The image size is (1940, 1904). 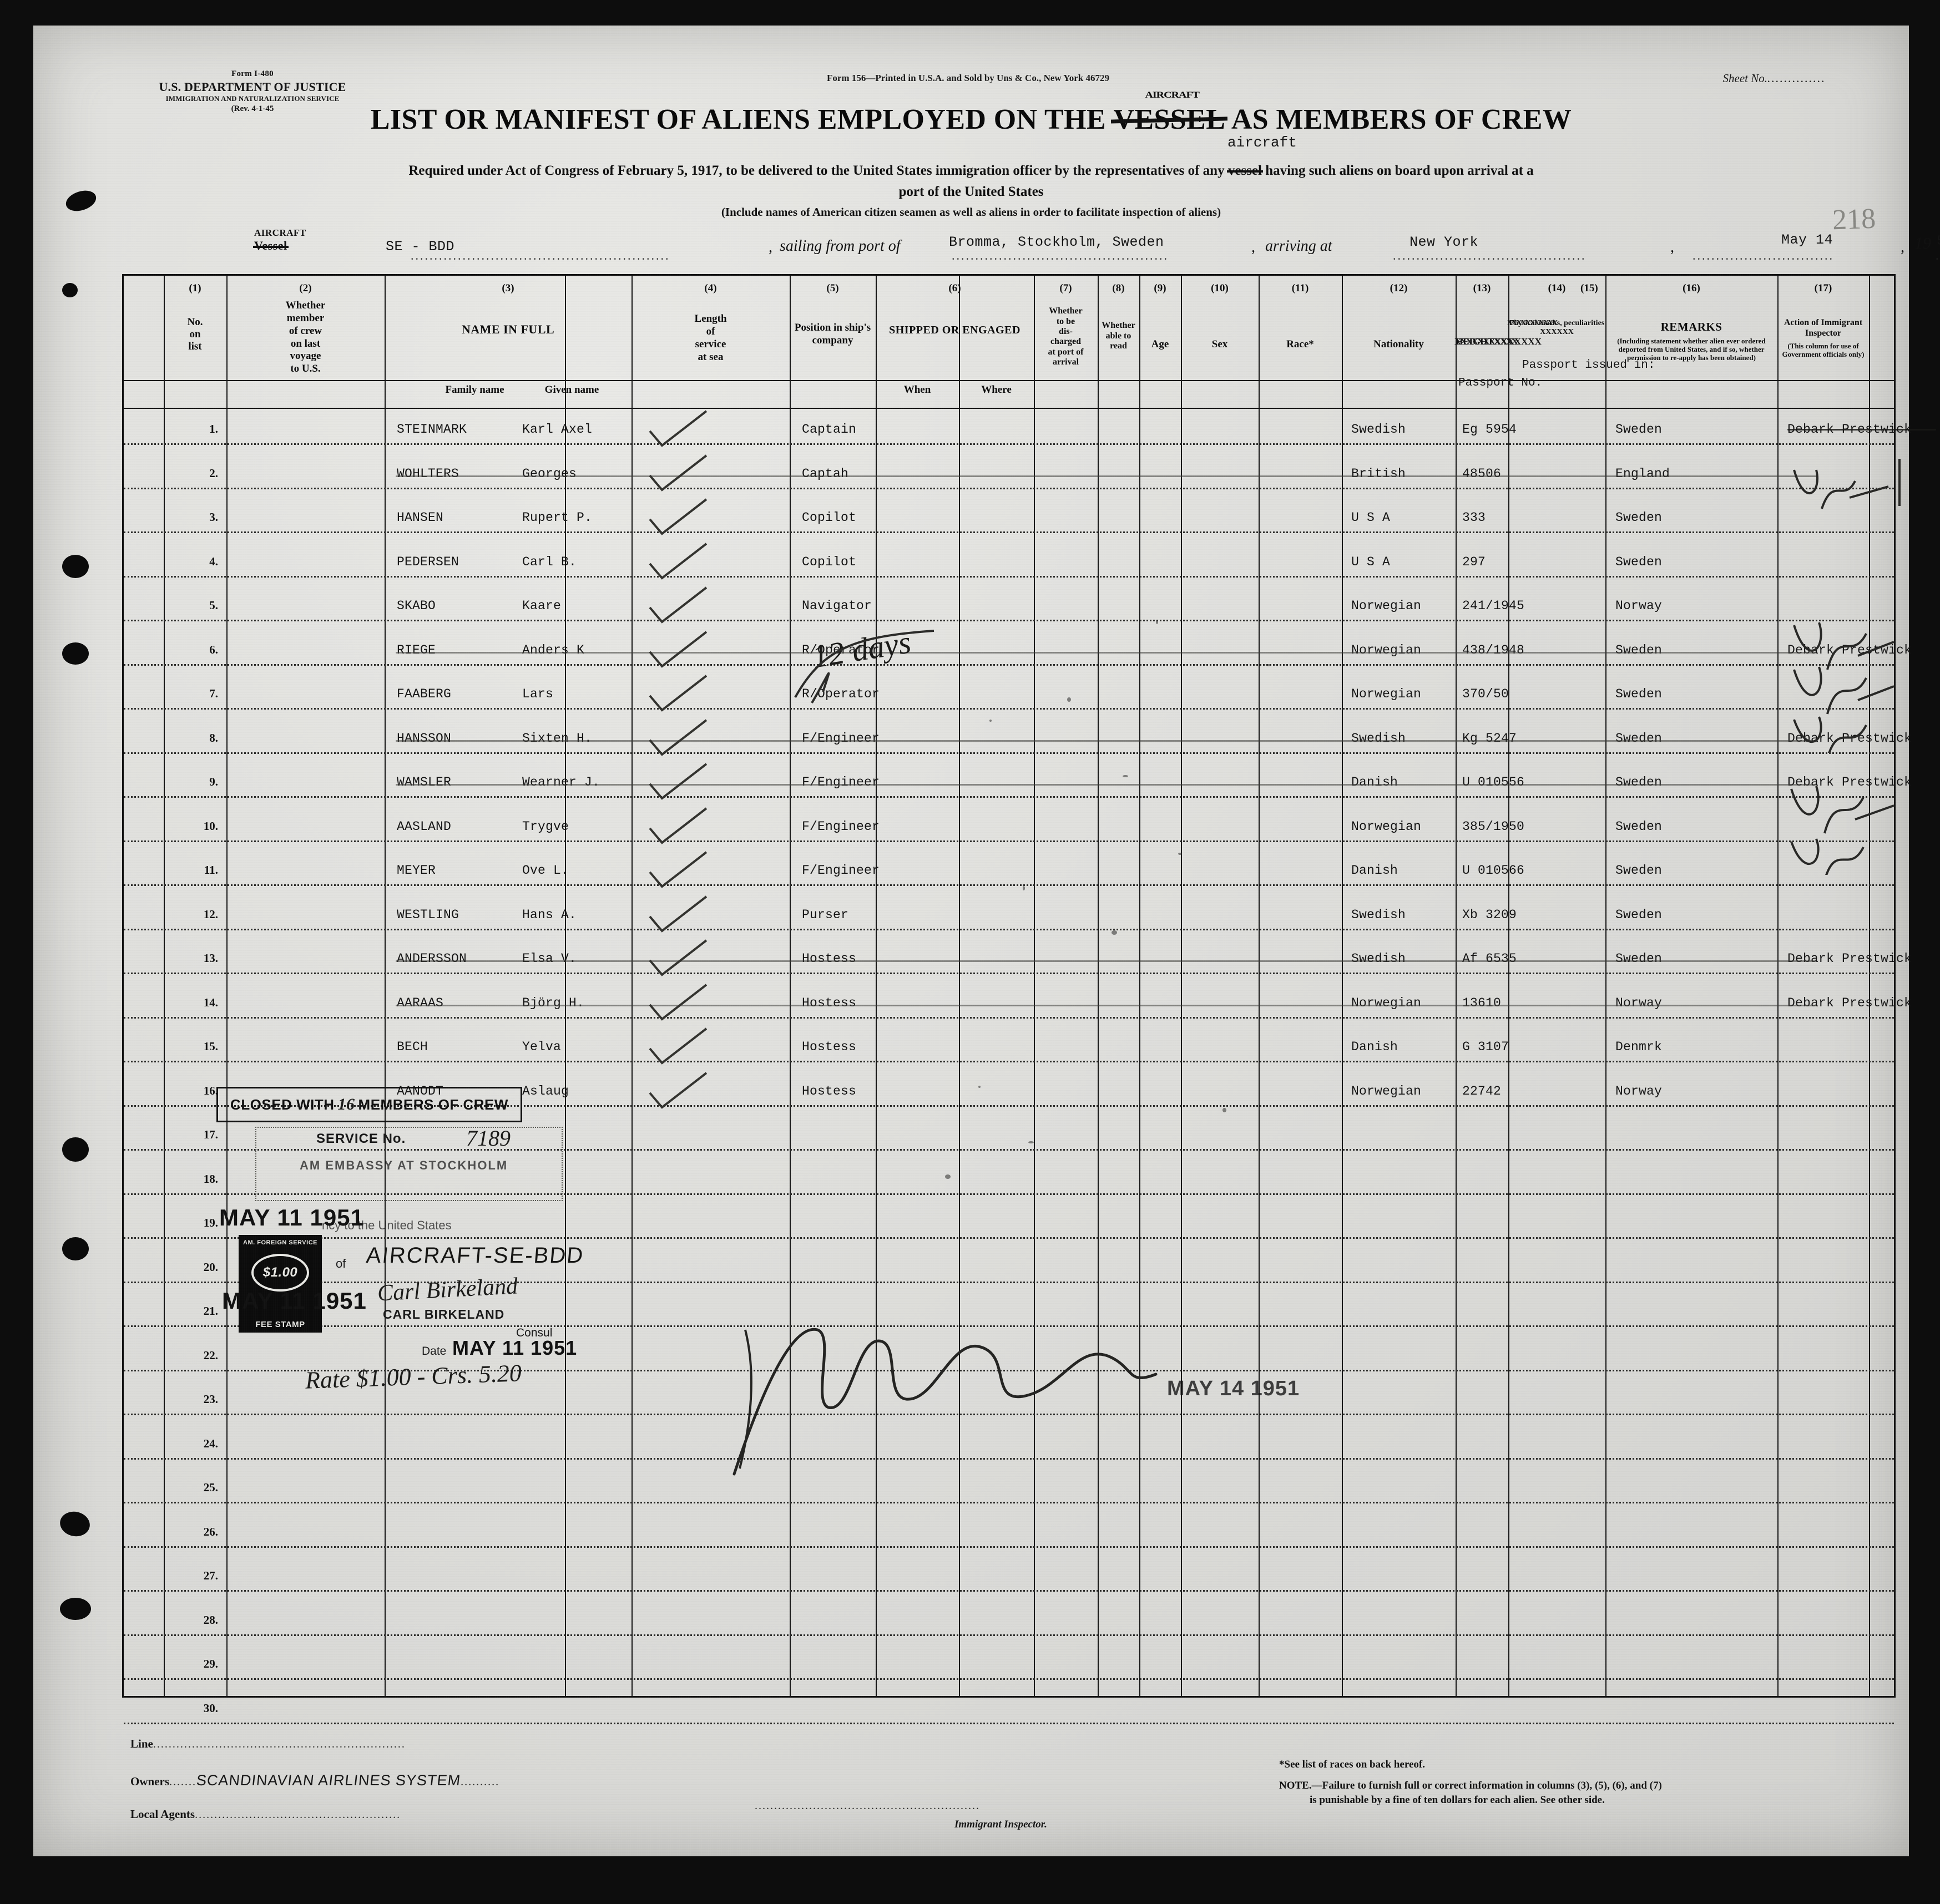 I want to click on cell-passport-no: Af 6535, so click(x=1489, y=958).